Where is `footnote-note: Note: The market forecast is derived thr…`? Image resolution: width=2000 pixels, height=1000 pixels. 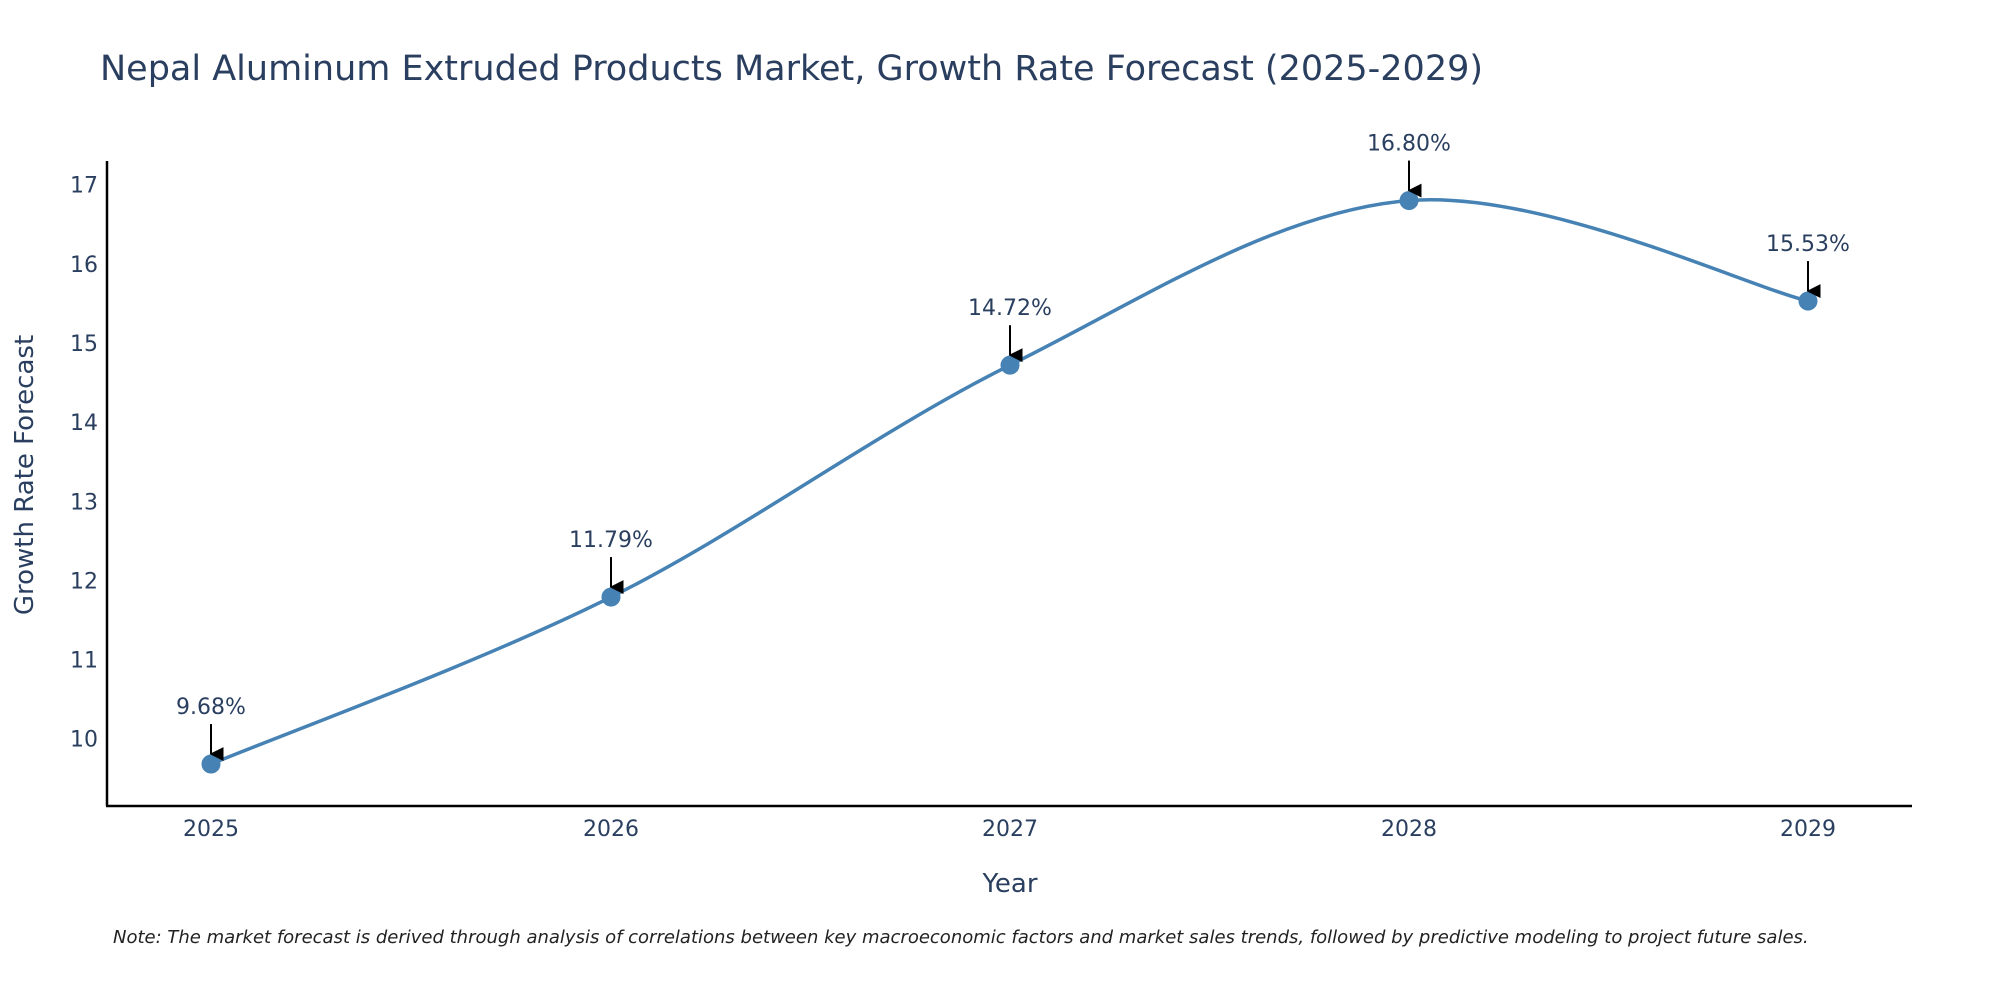
footnote-note: Note: The market forecast is derived thr… is located at coordinates (961, 937).